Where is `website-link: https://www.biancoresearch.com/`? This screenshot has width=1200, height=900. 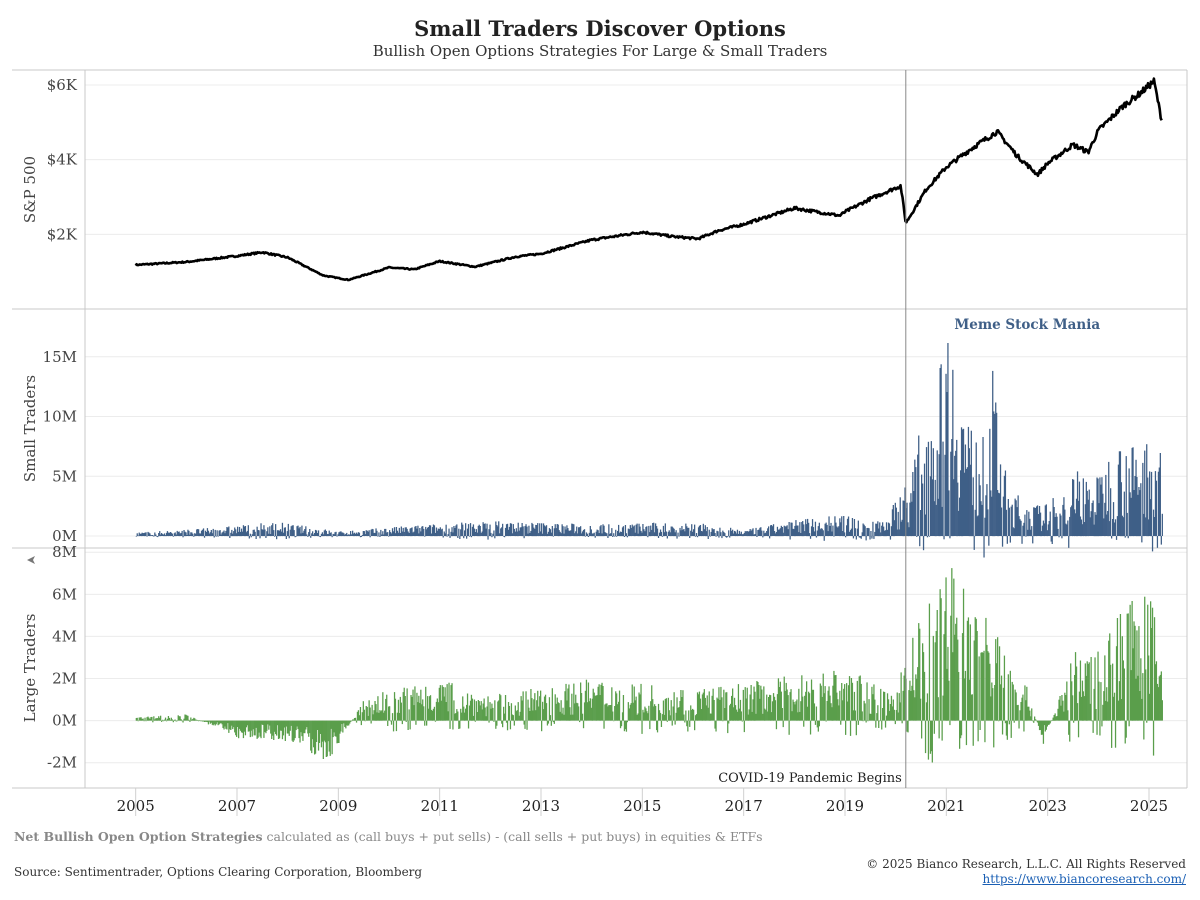 website-link: https://www.biancoresearch.com/ is located at coordinates (1084, 879).